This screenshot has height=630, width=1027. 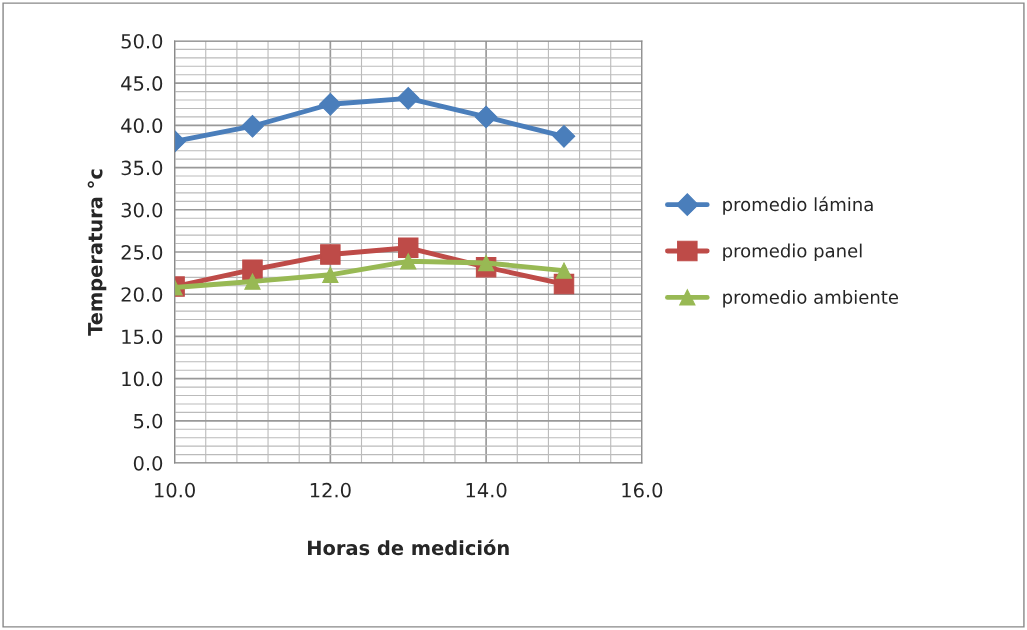 I want to click on y-tick-label: 35.0, so click(x=142, y=168).